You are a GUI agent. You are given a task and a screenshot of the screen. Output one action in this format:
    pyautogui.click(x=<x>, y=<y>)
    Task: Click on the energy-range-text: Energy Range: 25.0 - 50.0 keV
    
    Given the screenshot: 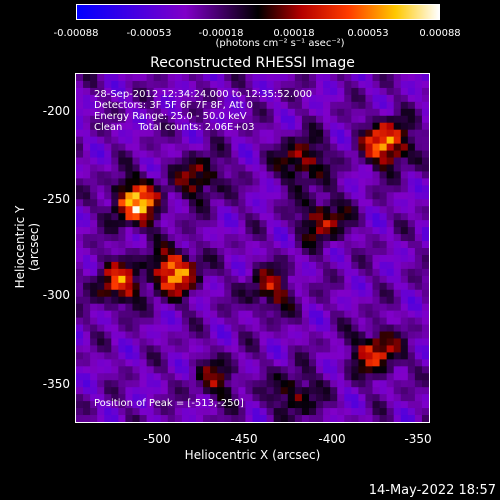 What is the action you would take?
    pyautogui.click(x=170, y=116)
    